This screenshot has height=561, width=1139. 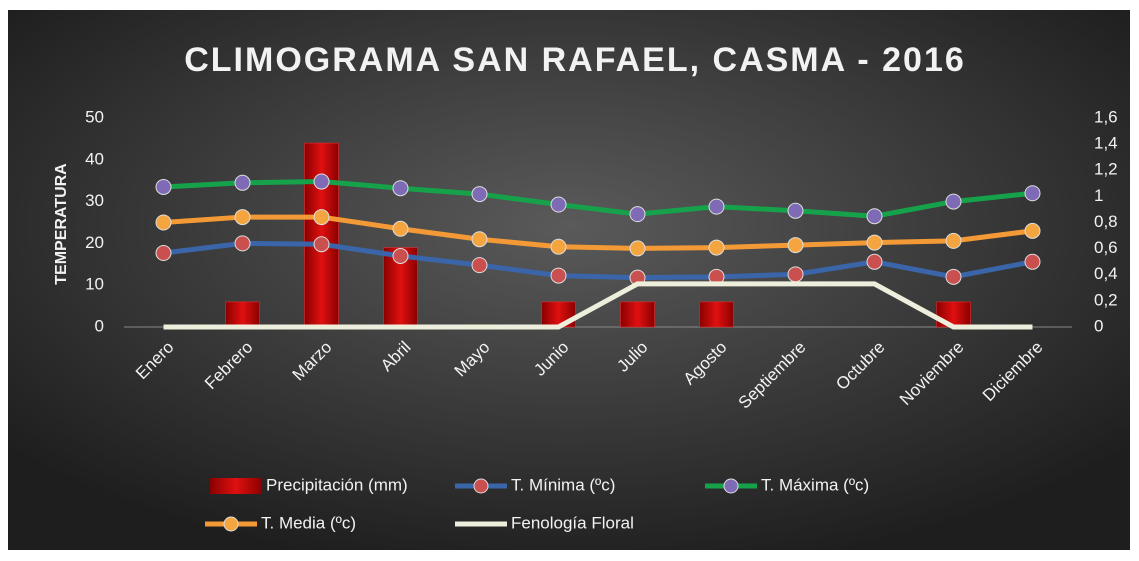 I want to click on y-tick-label: 40, so click(x=94, y=158).